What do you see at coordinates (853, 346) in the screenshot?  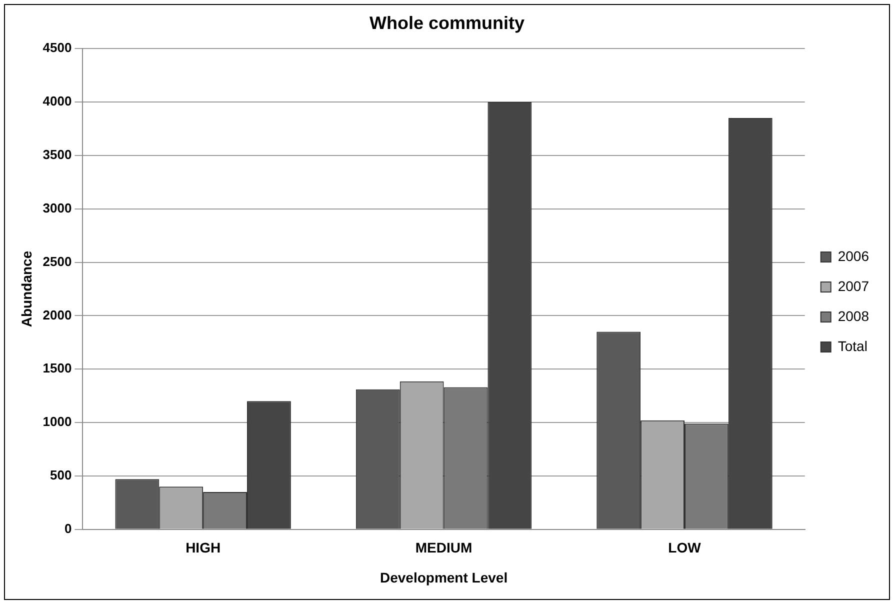 I see `legend-label: Total` at bounding box center [853, 346].